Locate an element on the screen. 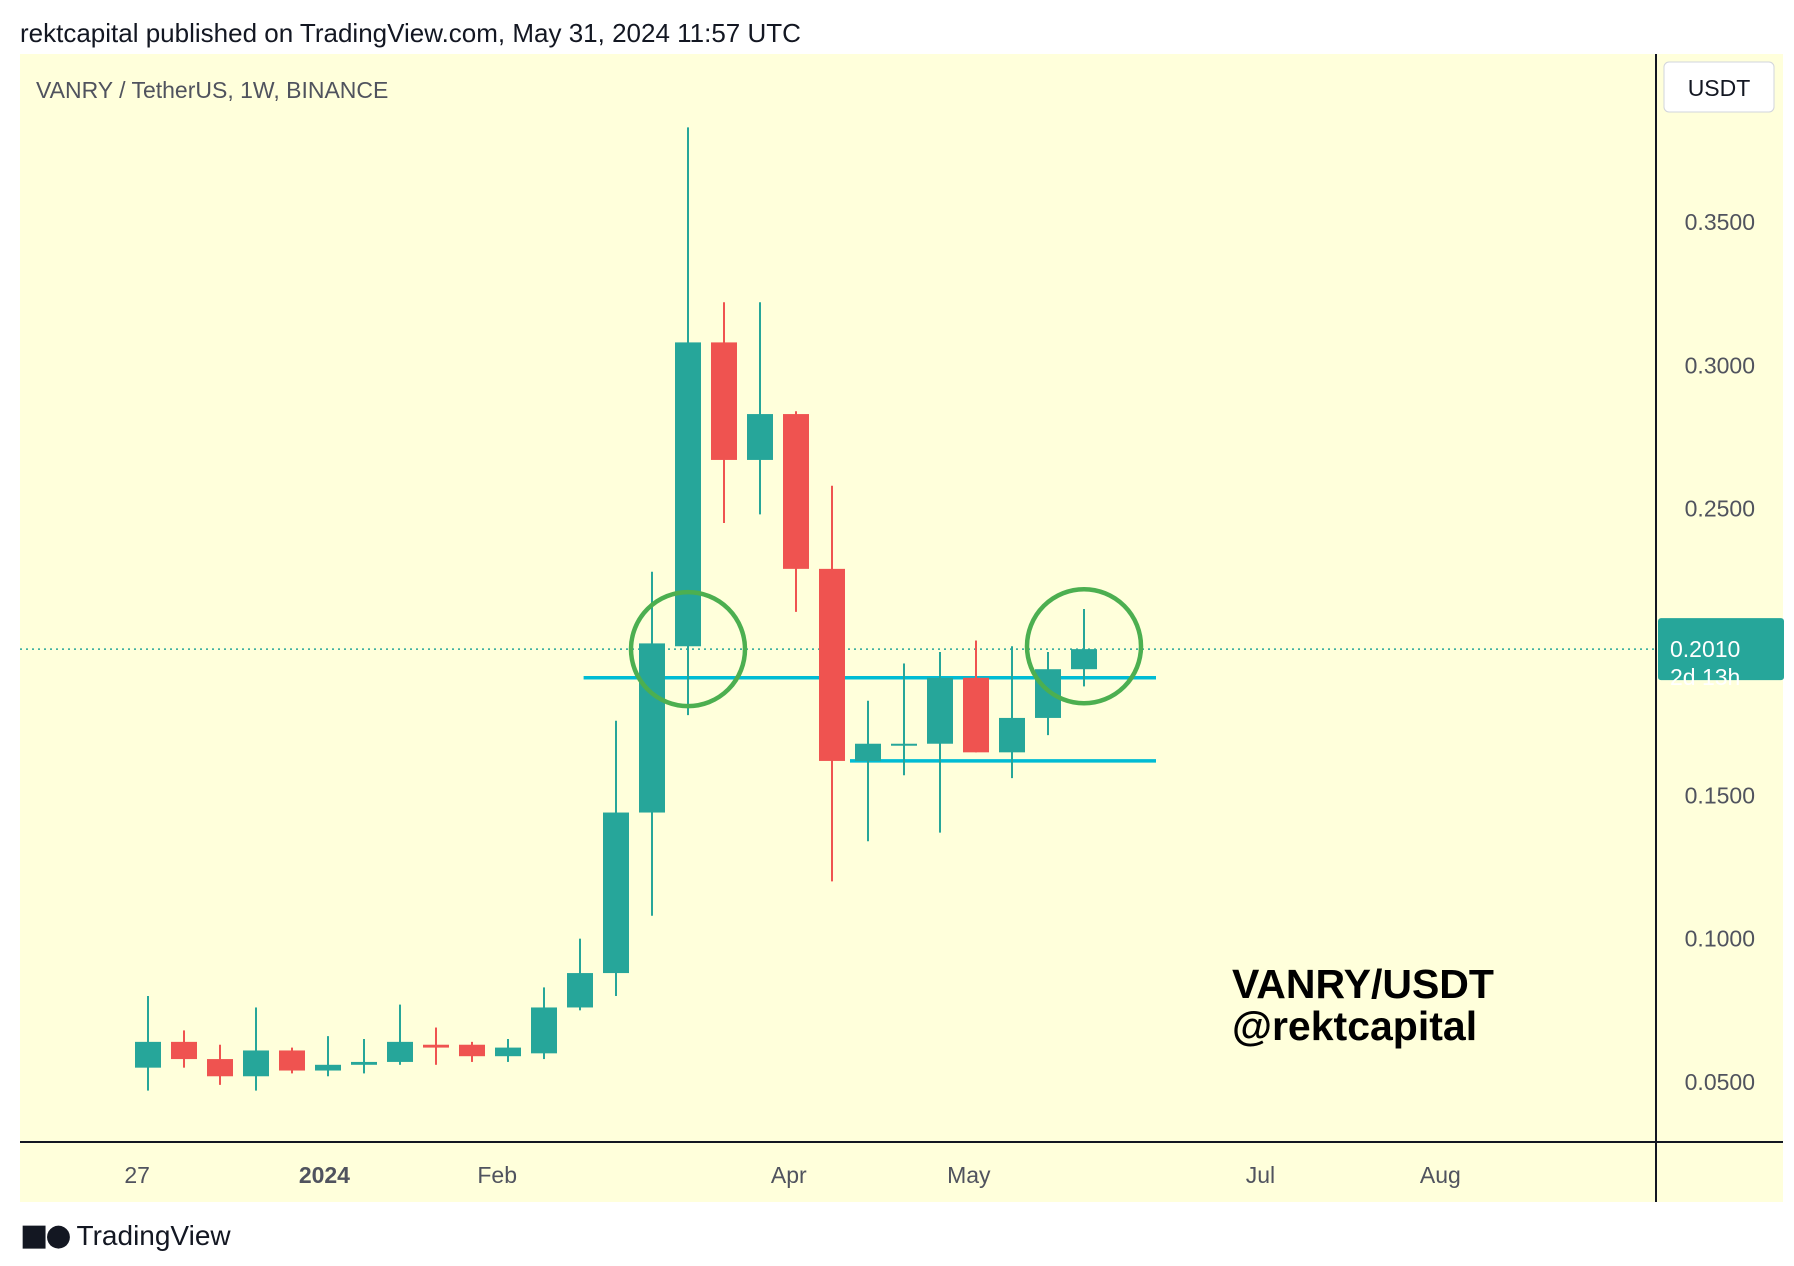 This screenshot has width=1794, height=1266. time-tick-label: Aug is located at coordinates (1440, 1175).